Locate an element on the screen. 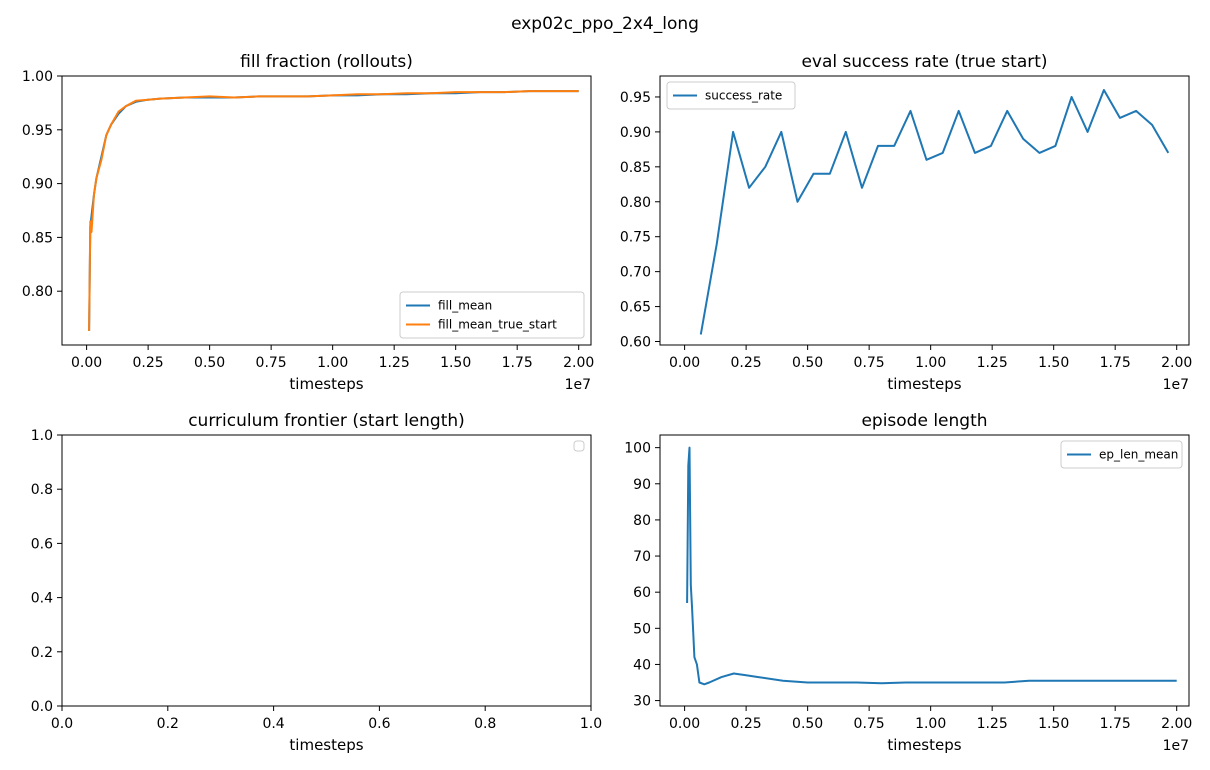 The width and height of the screenshot is (1210, 770). legend: fill_mean fill_mean_true_start is located at coordinates (492, 315).